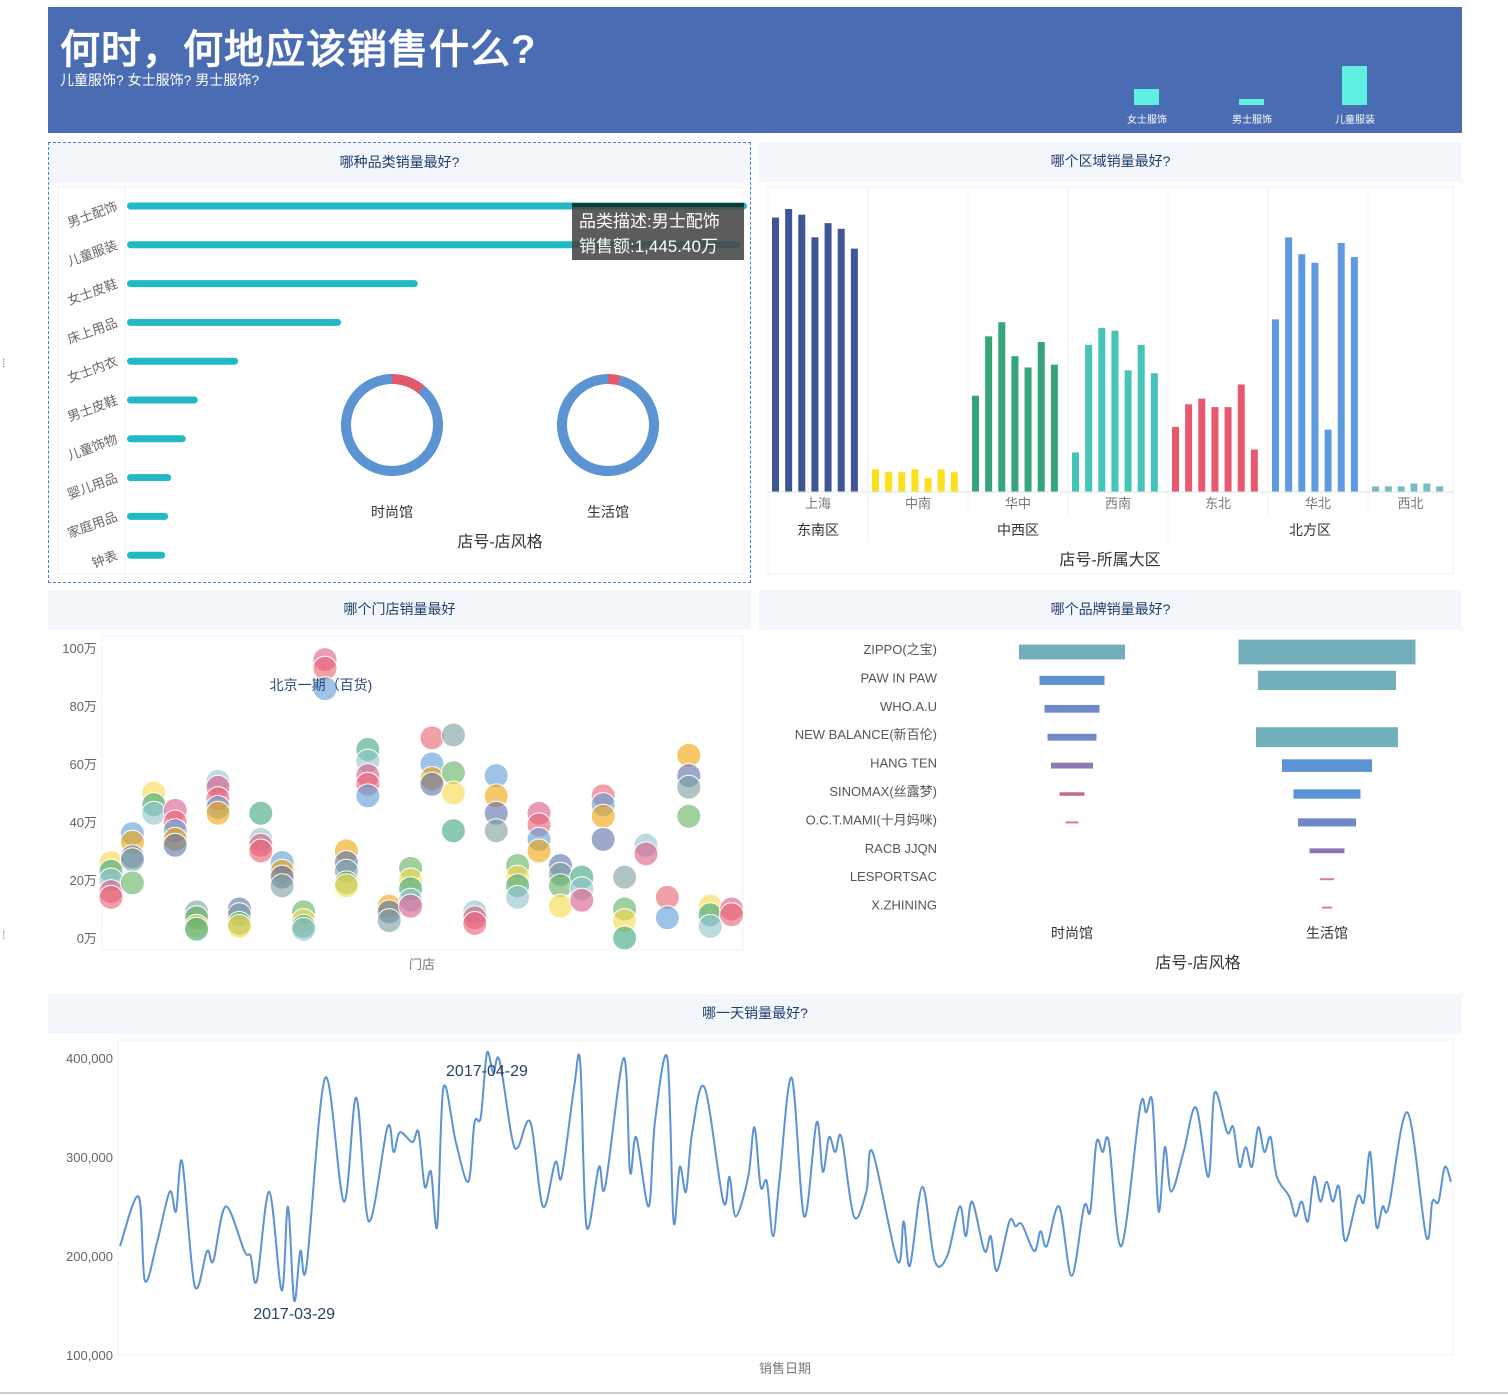  I want to click on horizontal-scrollbar, so click(754, 1393).